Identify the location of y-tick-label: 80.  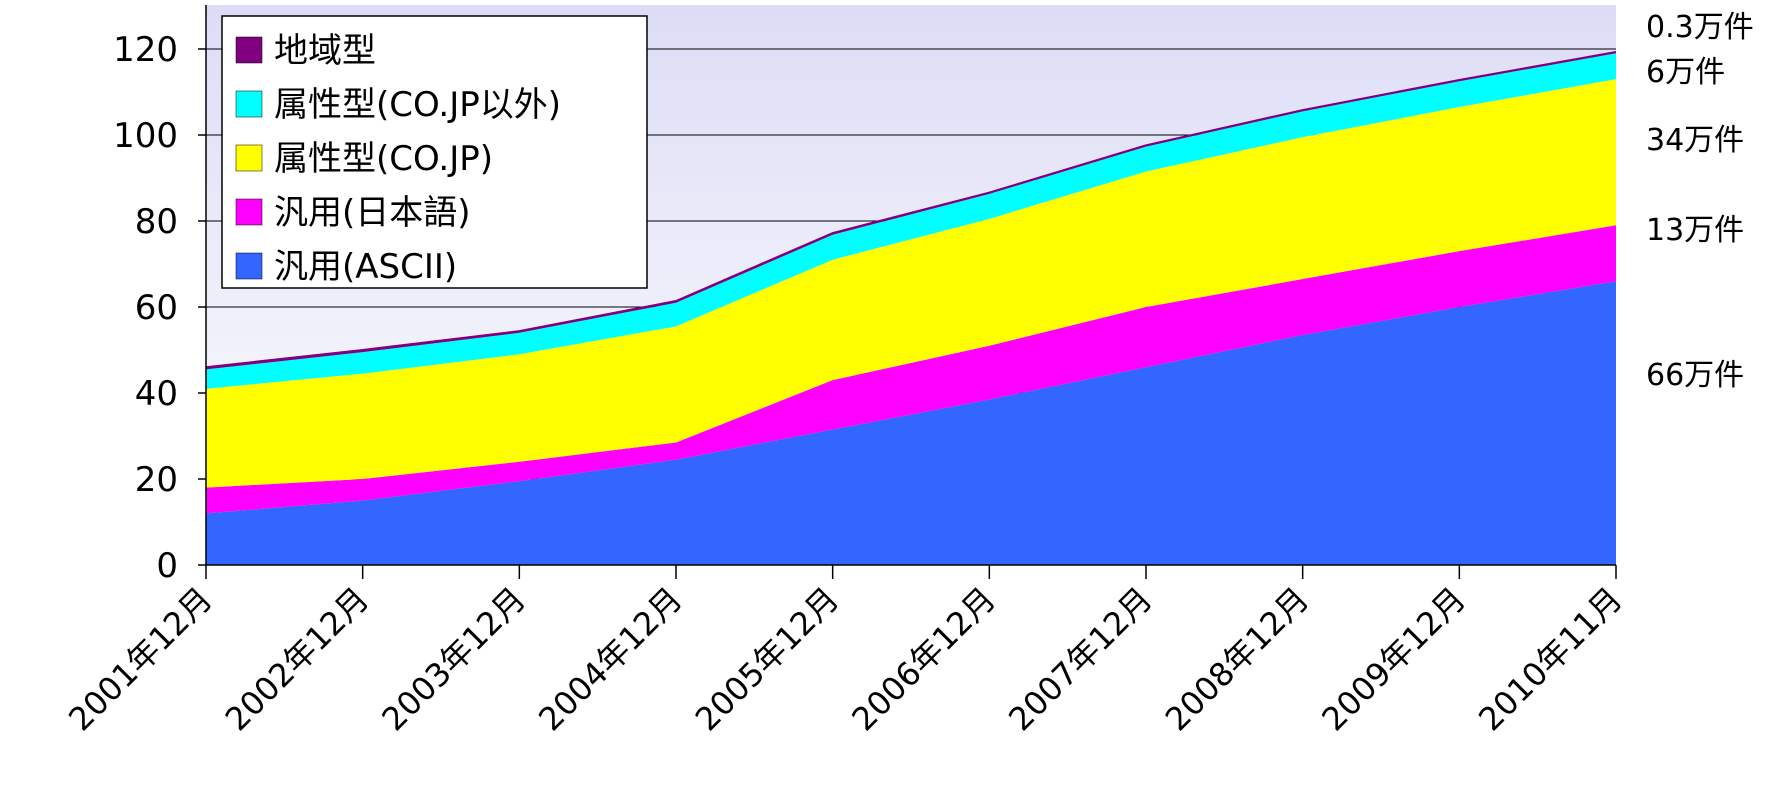
(156, 222).